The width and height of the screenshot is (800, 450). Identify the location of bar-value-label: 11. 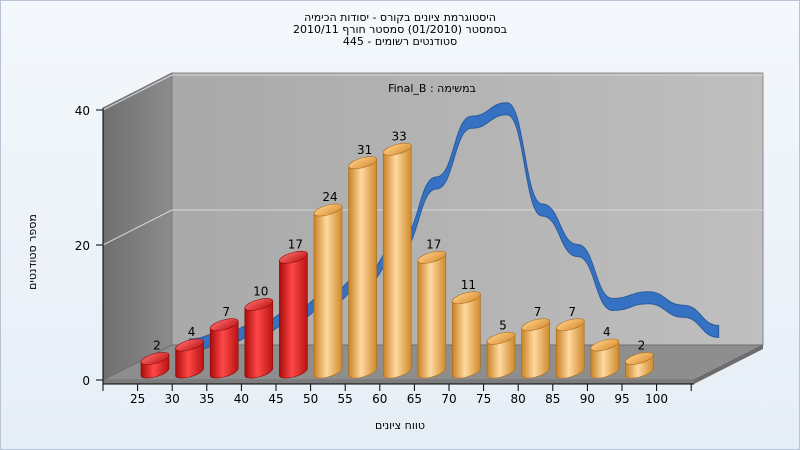
(468, 285).